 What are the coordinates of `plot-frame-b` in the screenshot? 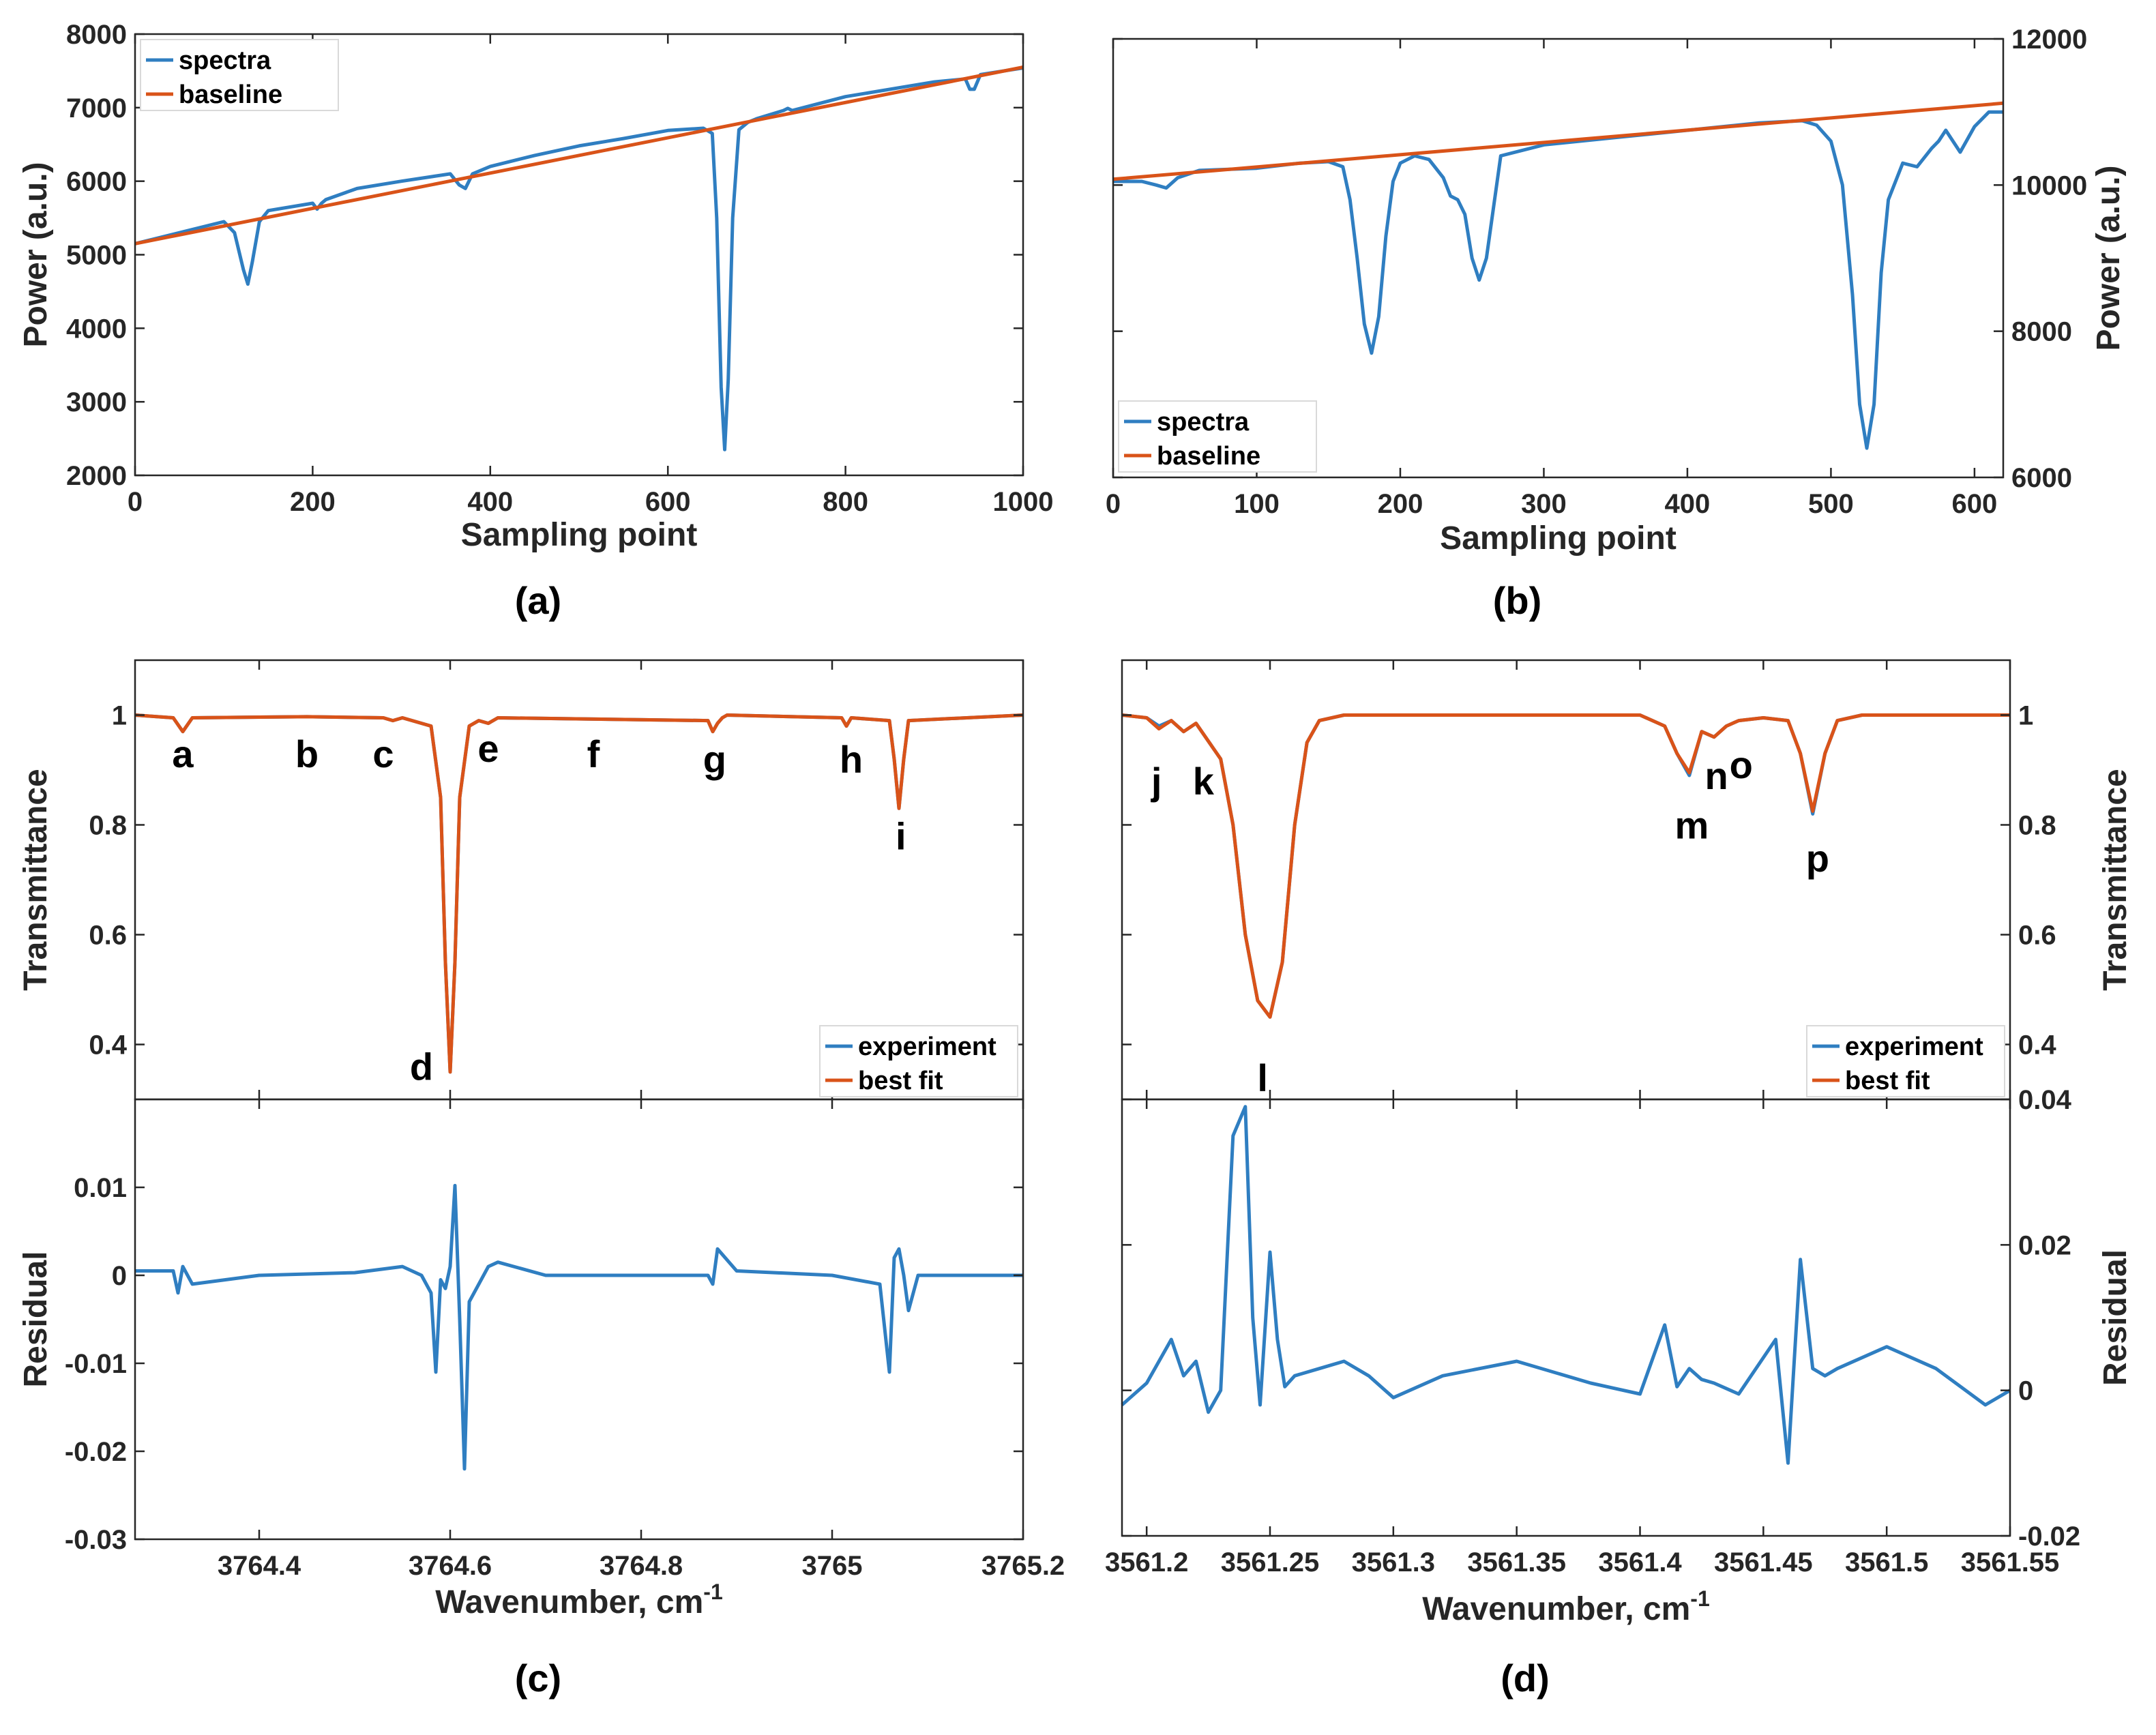 It's located at (1559, 258).